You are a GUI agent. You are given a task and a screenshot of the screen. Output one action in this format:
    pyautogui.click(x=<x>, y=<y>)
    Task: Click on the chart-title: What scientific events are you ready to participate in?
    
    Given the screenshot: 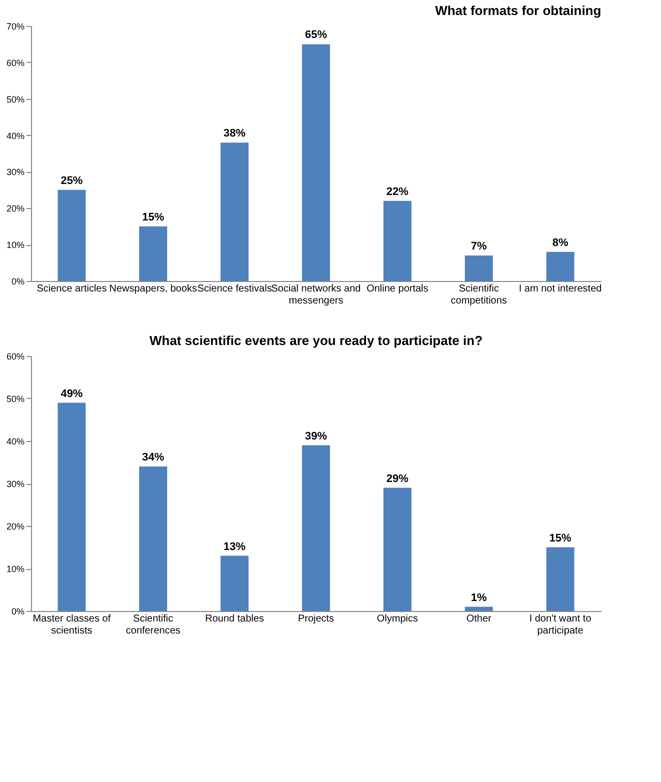 What is the action you would take?
    pyautogui.click(x=316, y=340)
    